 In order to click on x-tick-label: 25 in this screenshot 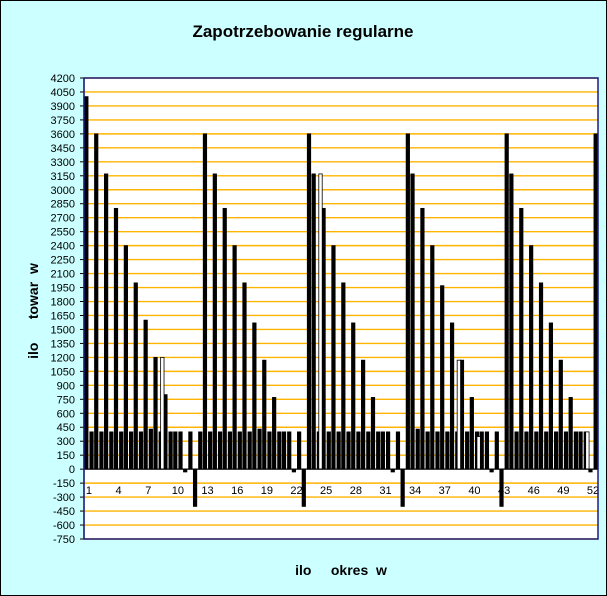, I will do `click(326, 491)`.